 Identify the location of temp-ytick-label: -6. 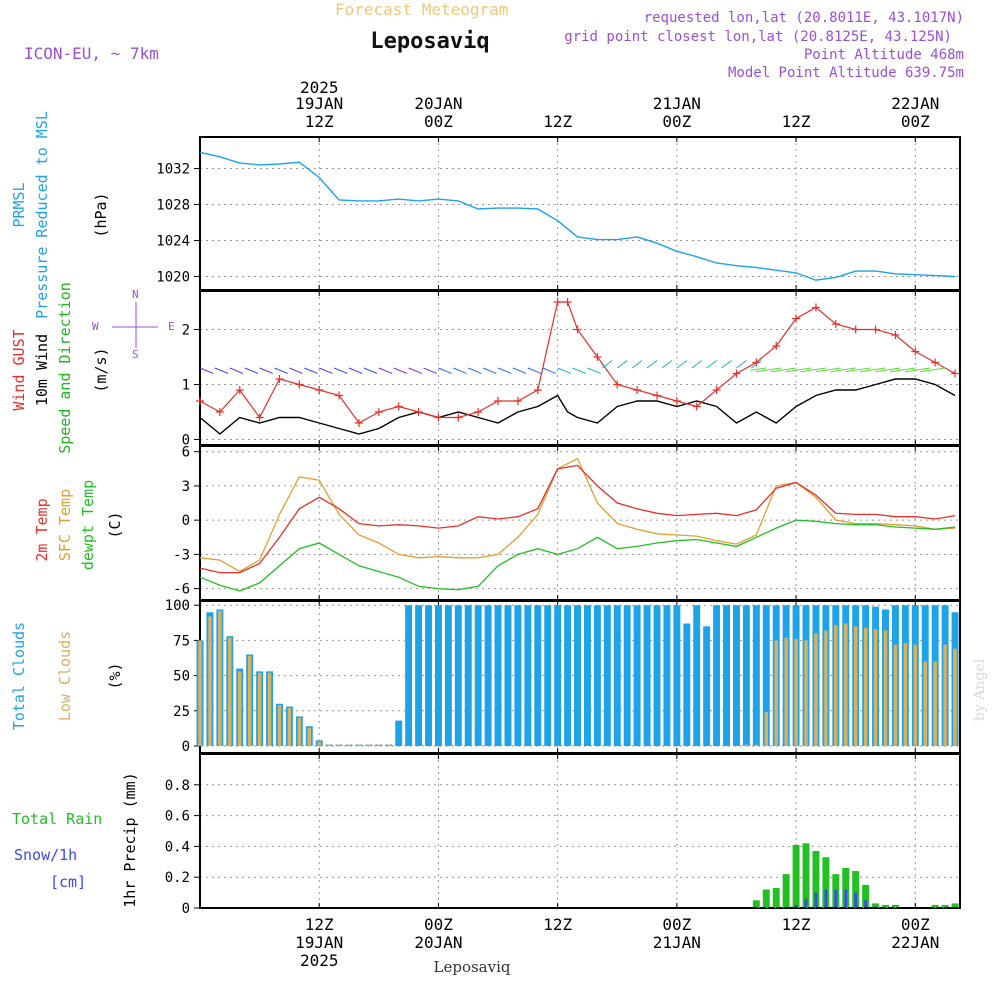
(181, 590).